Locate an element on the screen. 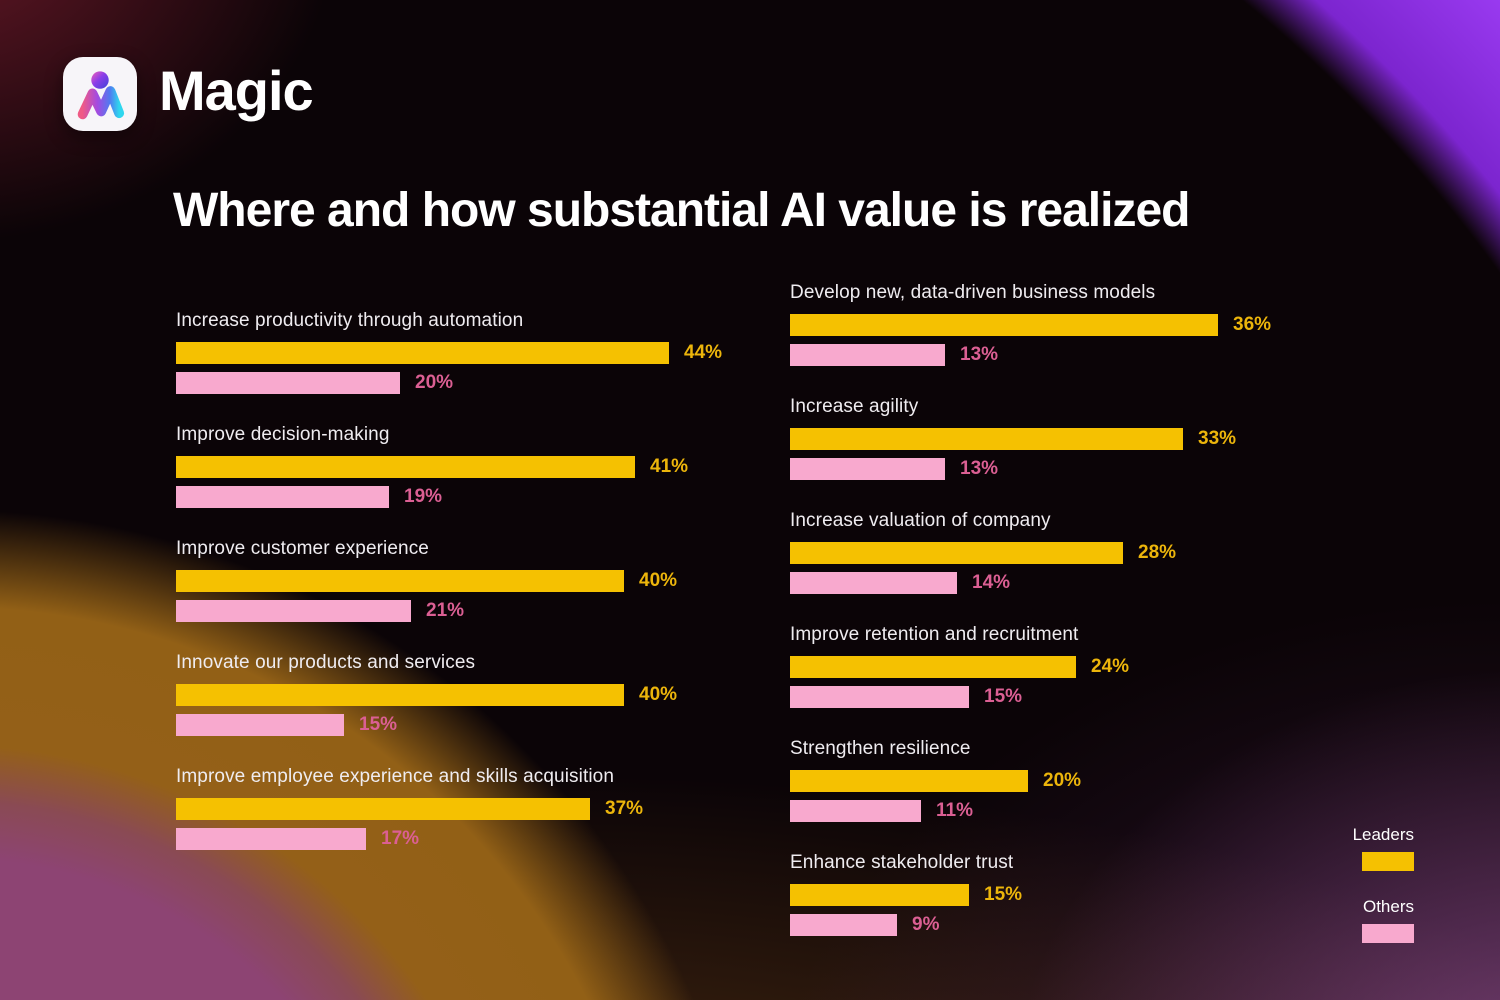 The image size is (1500, 1000). chart-group: Innovate our products and services 40% 15% is located at coordinates (476, 694).